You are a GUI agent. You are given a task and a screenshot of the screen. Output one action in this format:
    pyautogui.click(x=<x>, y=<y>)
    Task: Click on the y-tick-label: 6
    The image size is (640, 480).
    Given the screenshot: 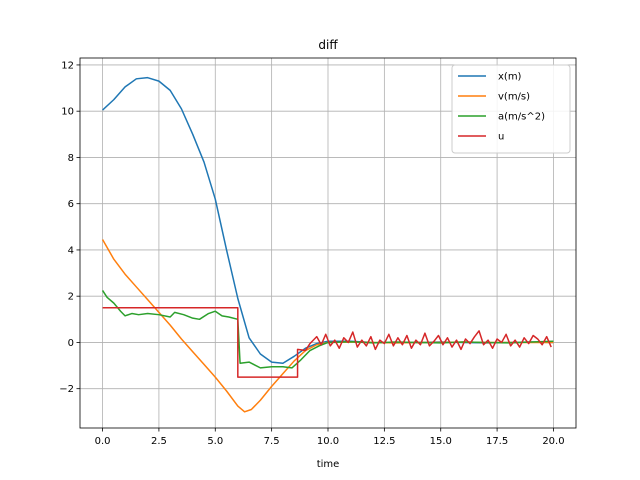 What is the action you would take?
    pyautogui.click(x=71, y=204)
    